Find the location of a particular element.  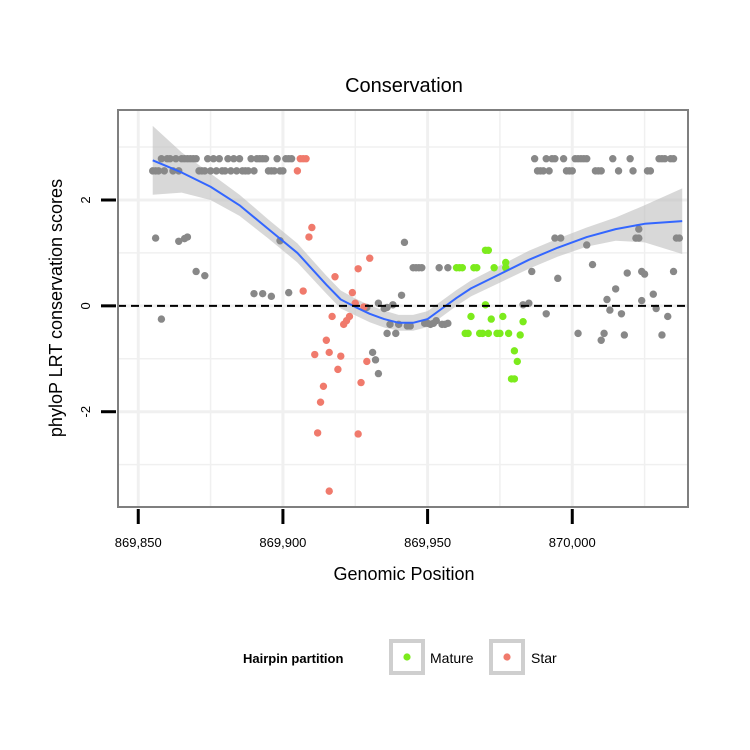

legend-label-mature: Mature is located at coordinates (452, 658).